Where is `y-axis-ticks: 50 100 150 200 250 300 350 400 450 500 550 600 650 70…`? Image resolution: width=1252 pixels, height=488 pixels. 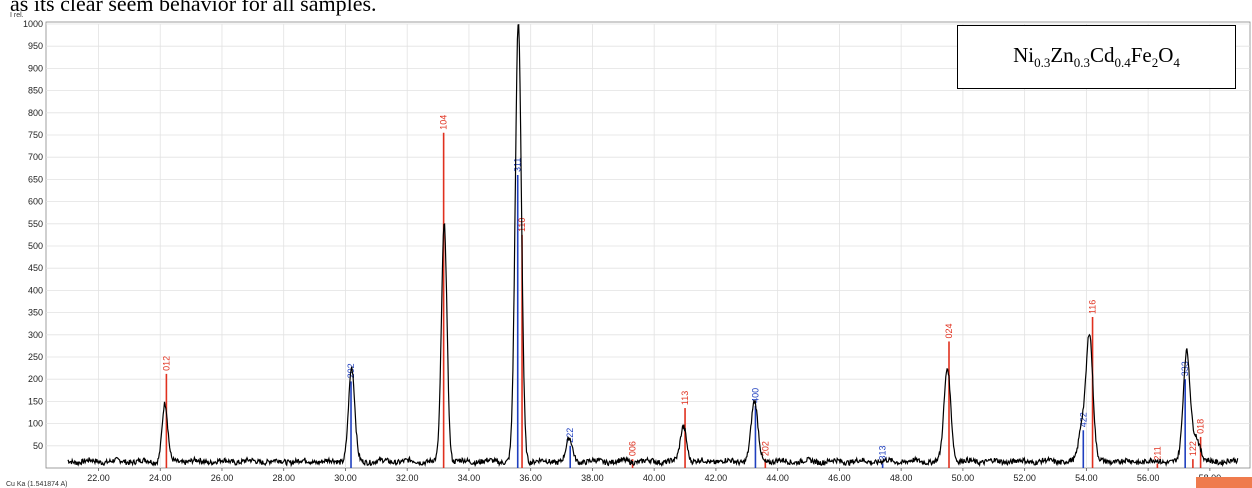 y-axis-ticks: 50 100 150 200 250 300 350 400 450 500 550 600 650 70… is located at coordinates (33, 235).